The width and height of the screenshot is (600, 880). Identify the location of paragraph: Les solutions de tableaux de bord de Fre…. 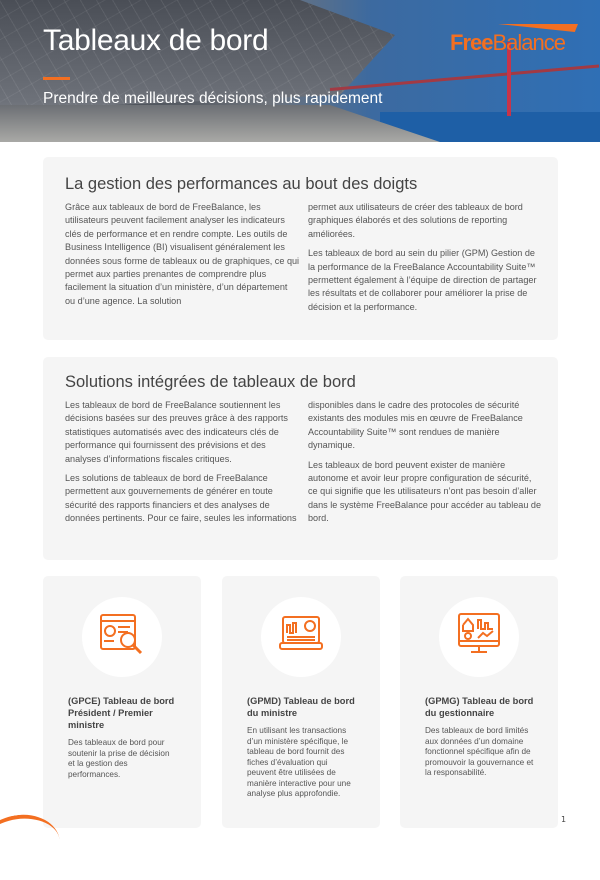
(181, 498).